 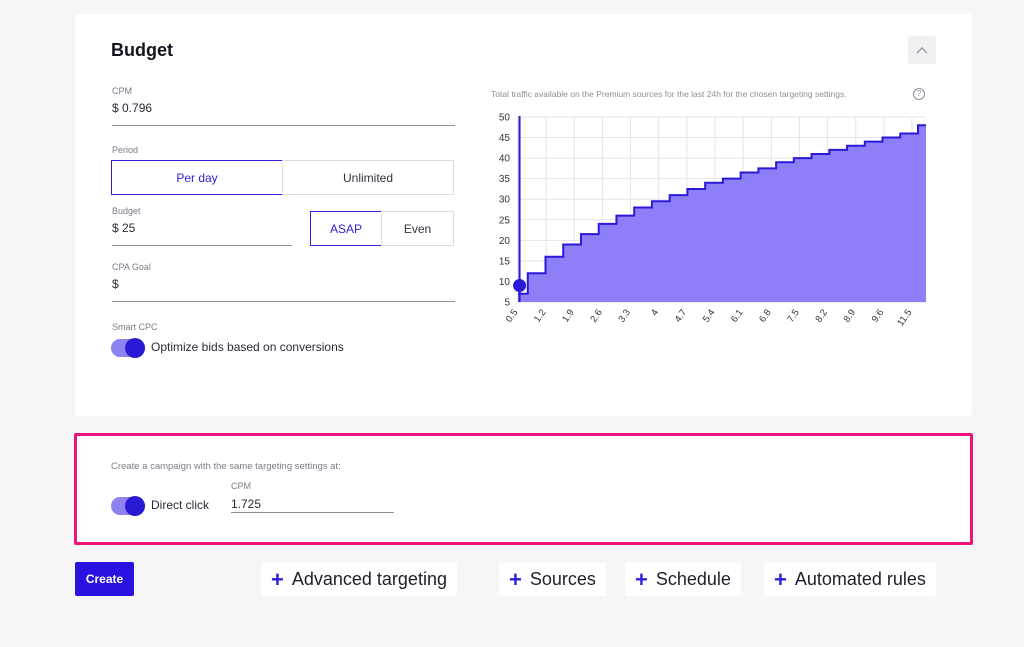 What do you see at coordinates (126, 211) in the screenshot?
I see `budget-label: Budget` at bounding box center [126, 211].